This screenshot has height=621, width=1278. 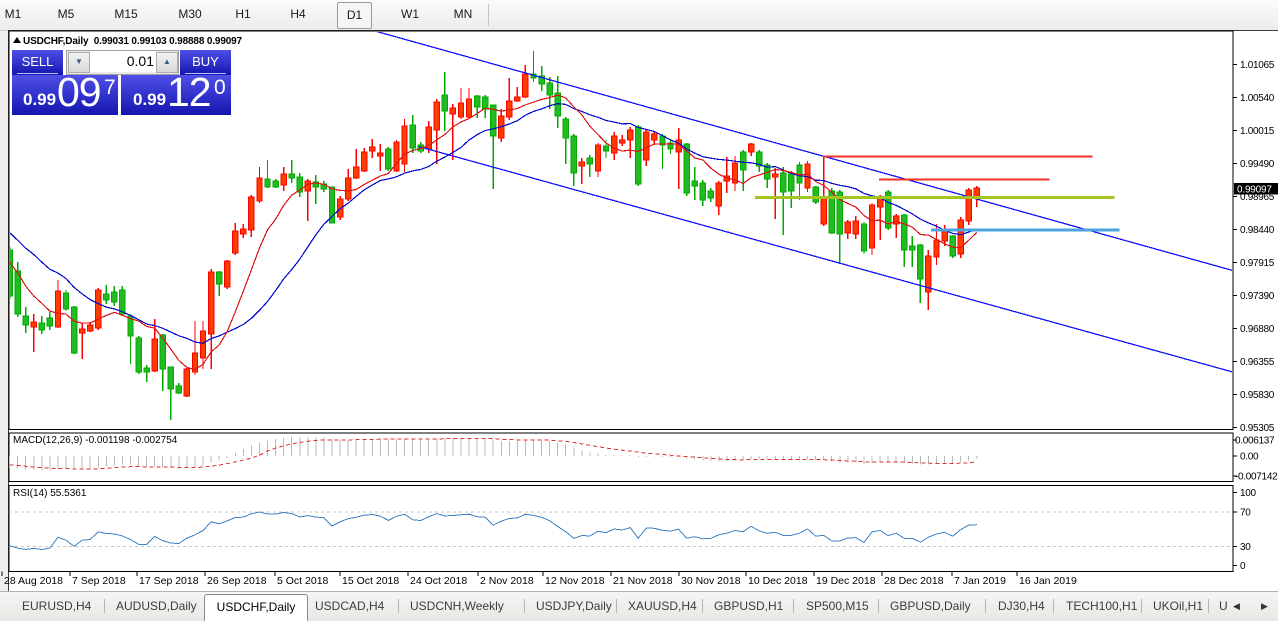 I want to click on svg-text: 19 Dec 2018, so click(x=846, y=581).